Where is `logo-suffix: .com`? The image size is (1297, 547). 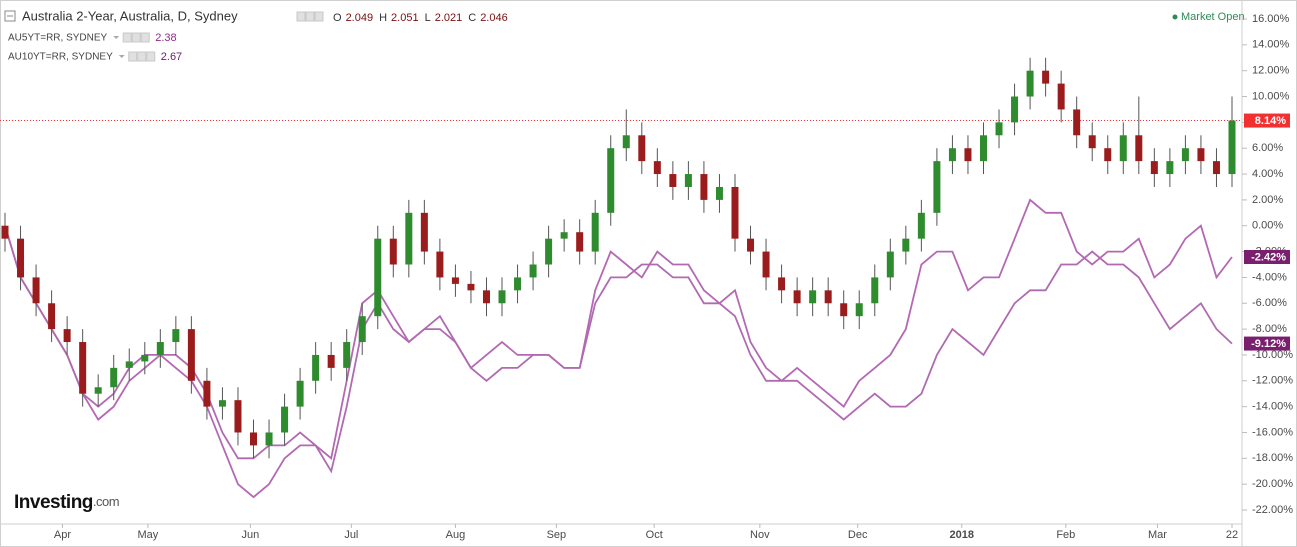
logo-suffix: .com is located at coordinates (106, 501).